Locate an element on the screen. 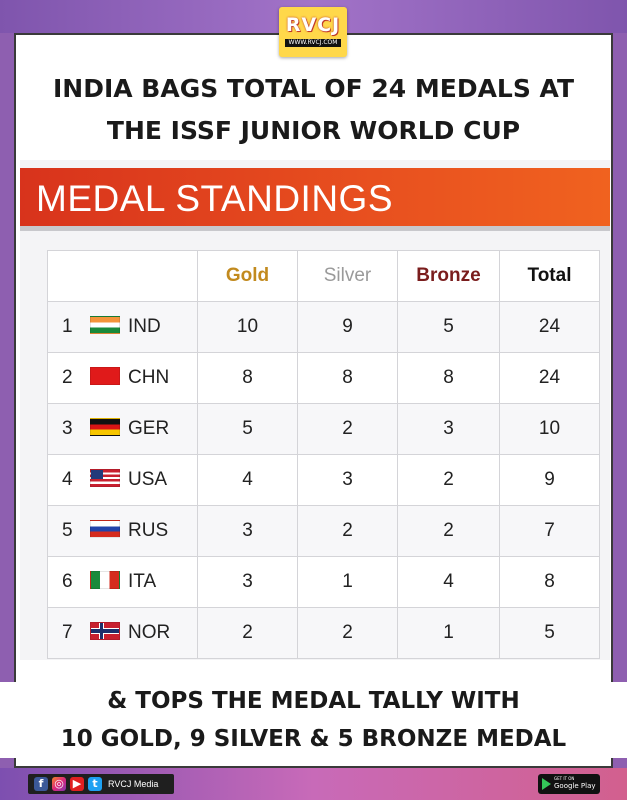  rank: 1 is located at coordinates (67, 326).